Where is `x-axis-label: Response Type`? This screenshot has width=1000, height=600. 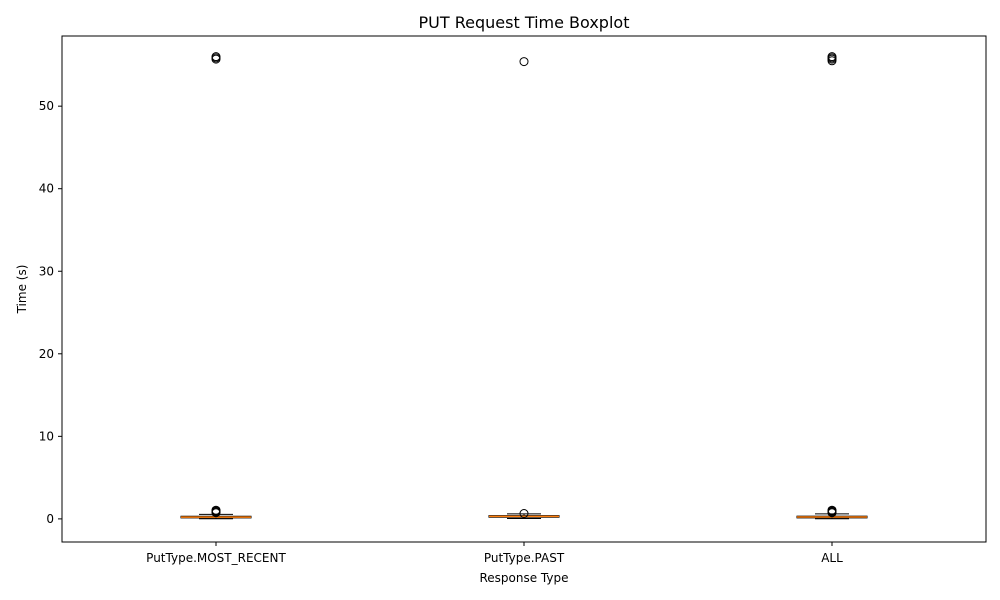 x-axis-label: Response Type is located at coordinates (523, 578).